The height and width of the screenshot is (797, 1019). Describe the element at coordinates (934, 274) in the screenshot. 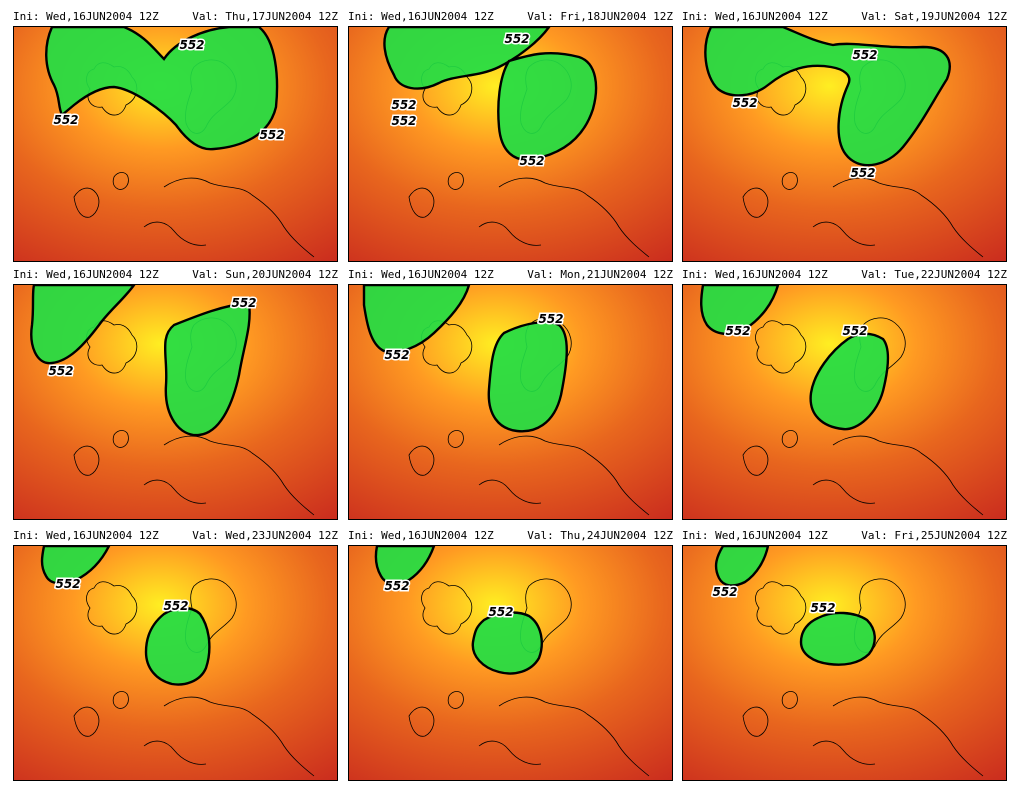

I see `valid-time-label: Val: Tue,22JUN2004 12Z` at that location.